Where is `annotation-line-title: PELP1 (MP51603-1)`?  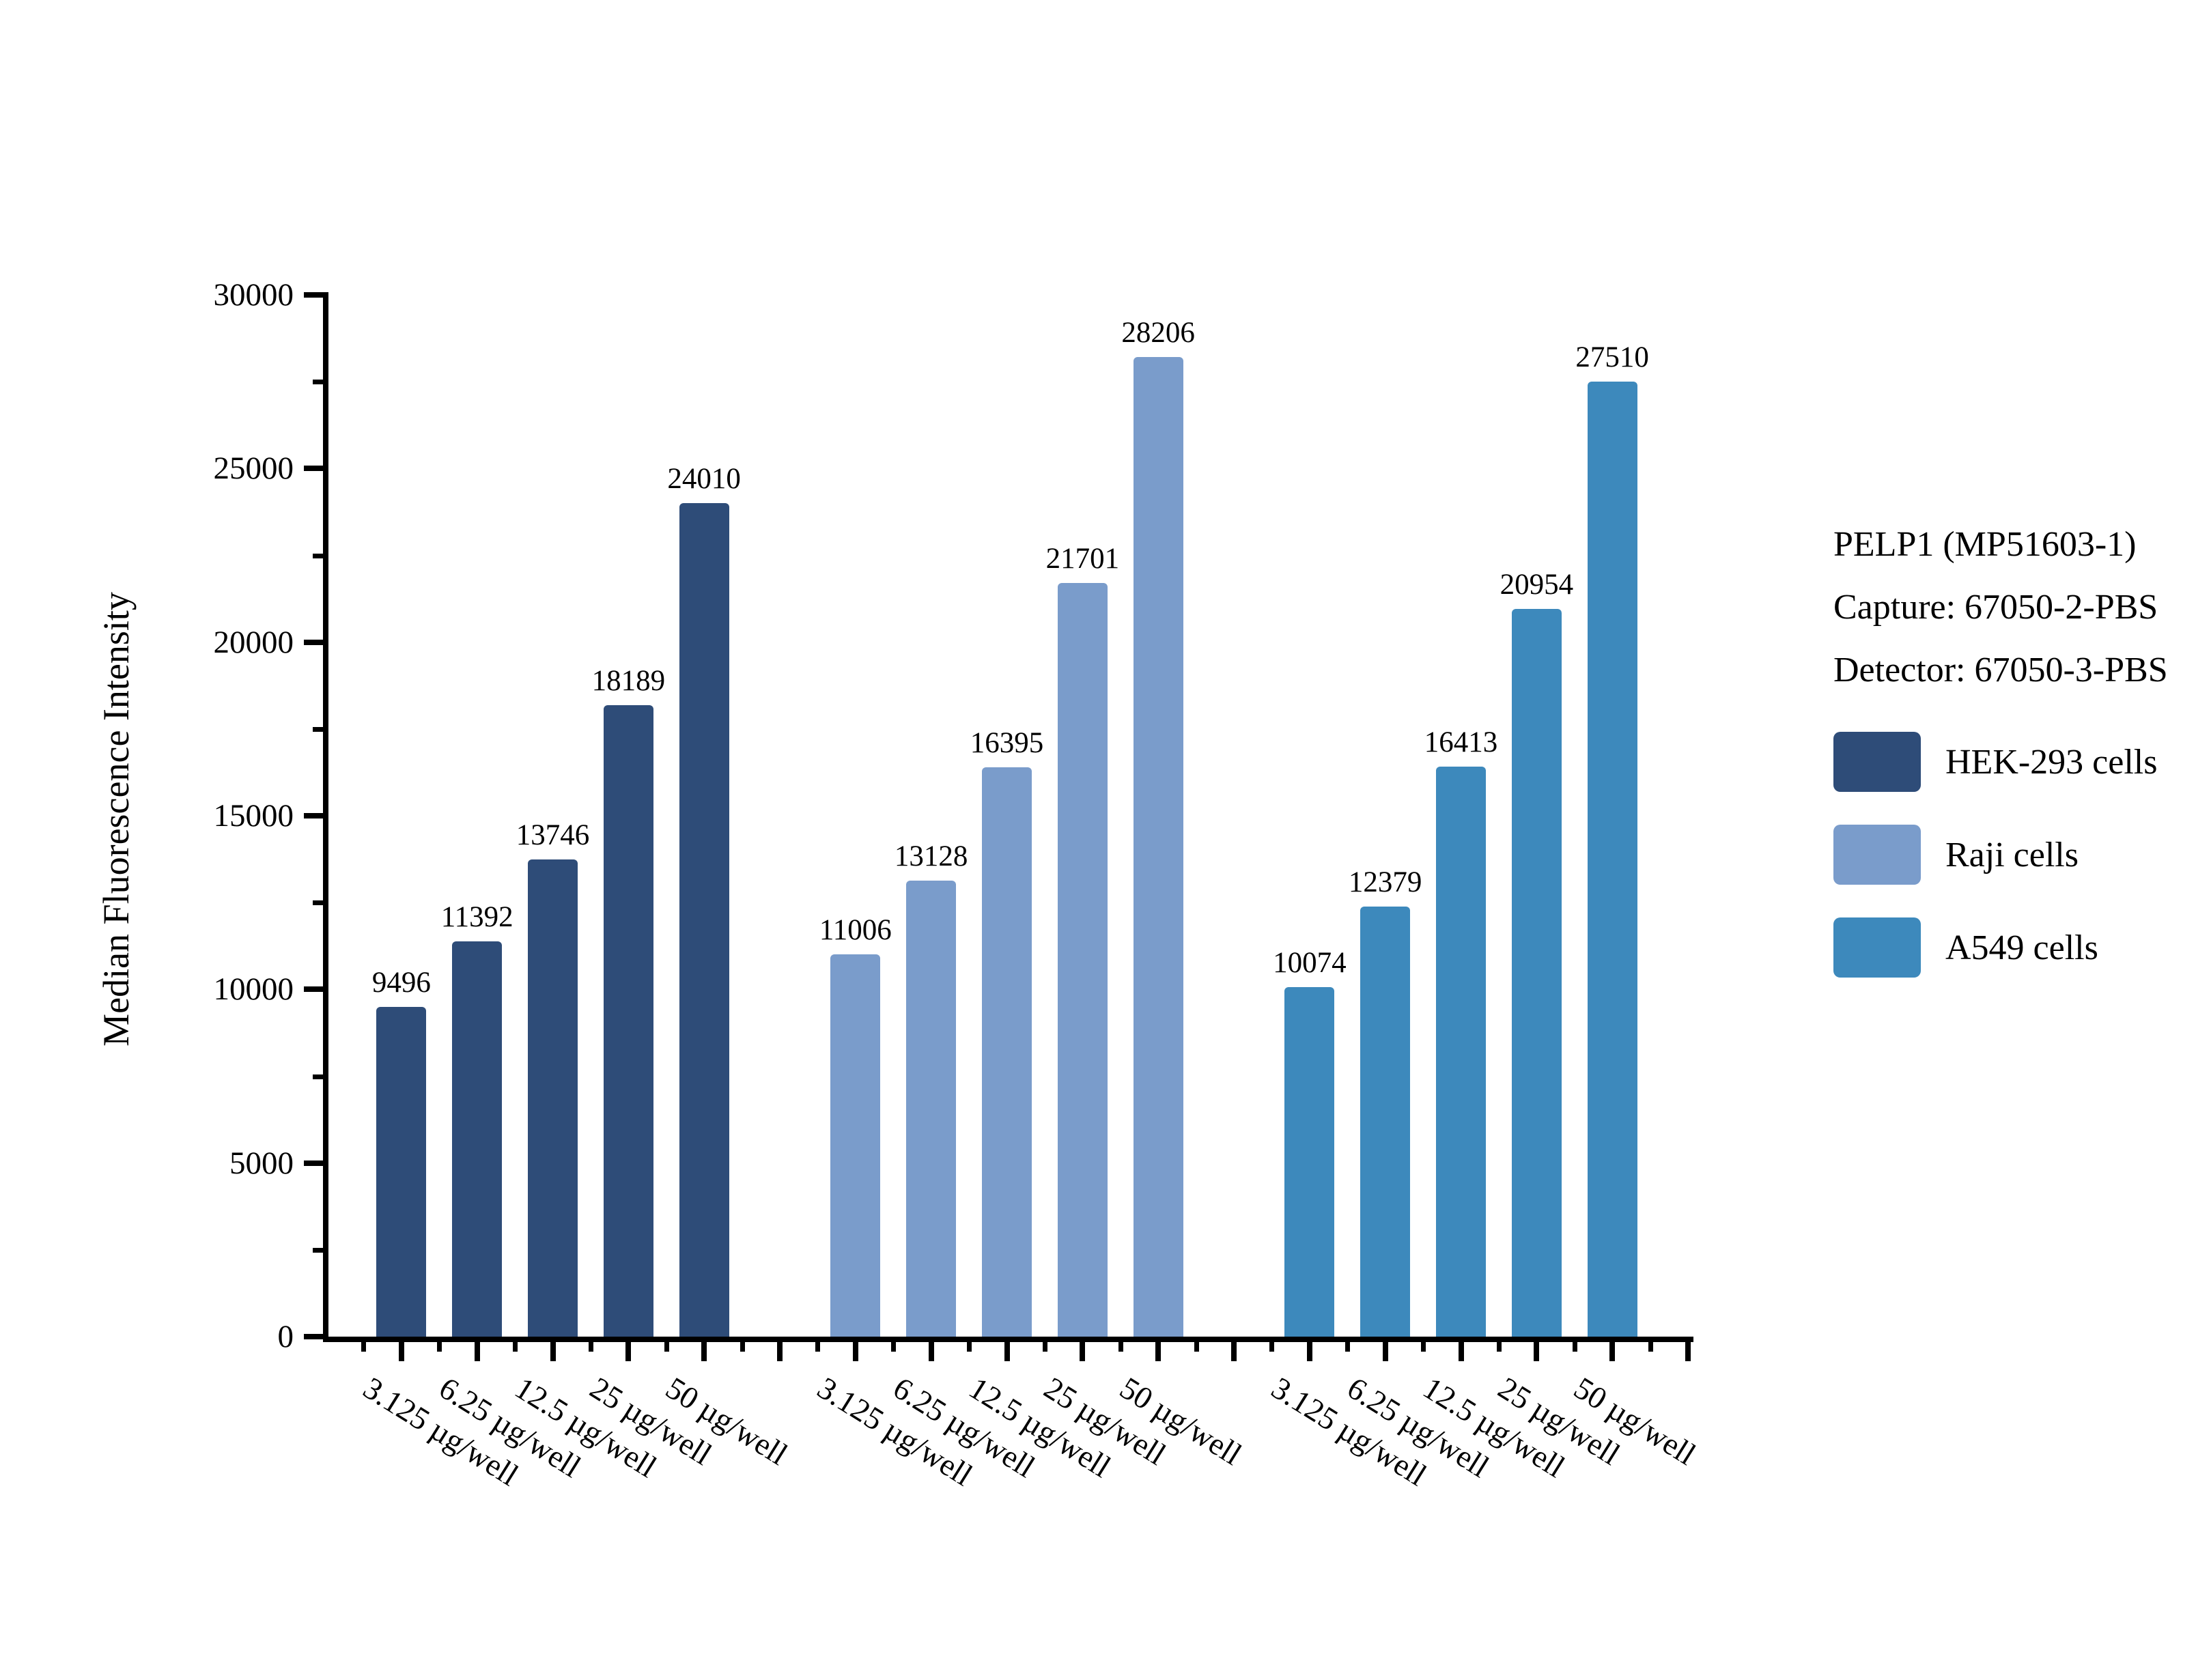 annotation-line-title: PELP1 (MP51603-1) is located at coordinates (1985, 544).